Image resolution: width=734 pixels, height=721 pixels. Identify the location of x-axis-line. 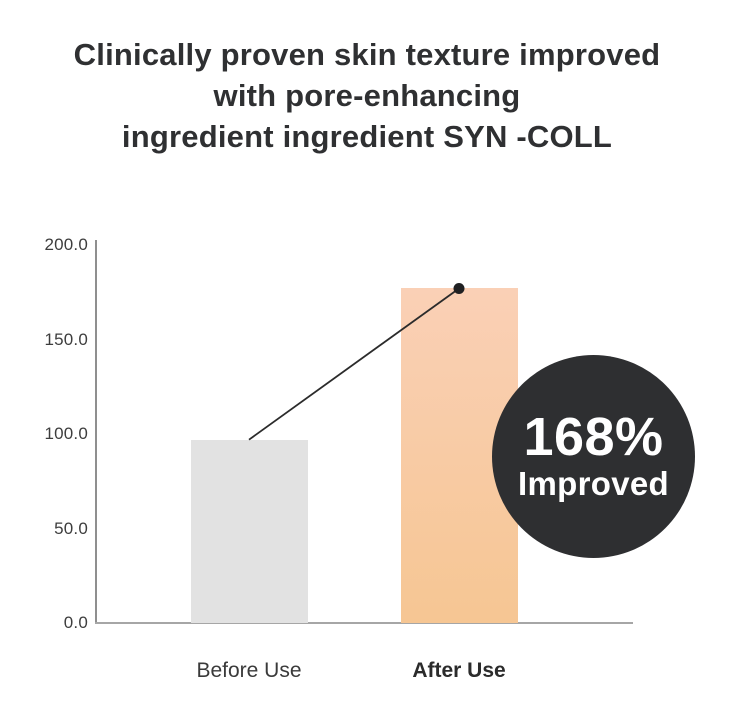
(364, 623).